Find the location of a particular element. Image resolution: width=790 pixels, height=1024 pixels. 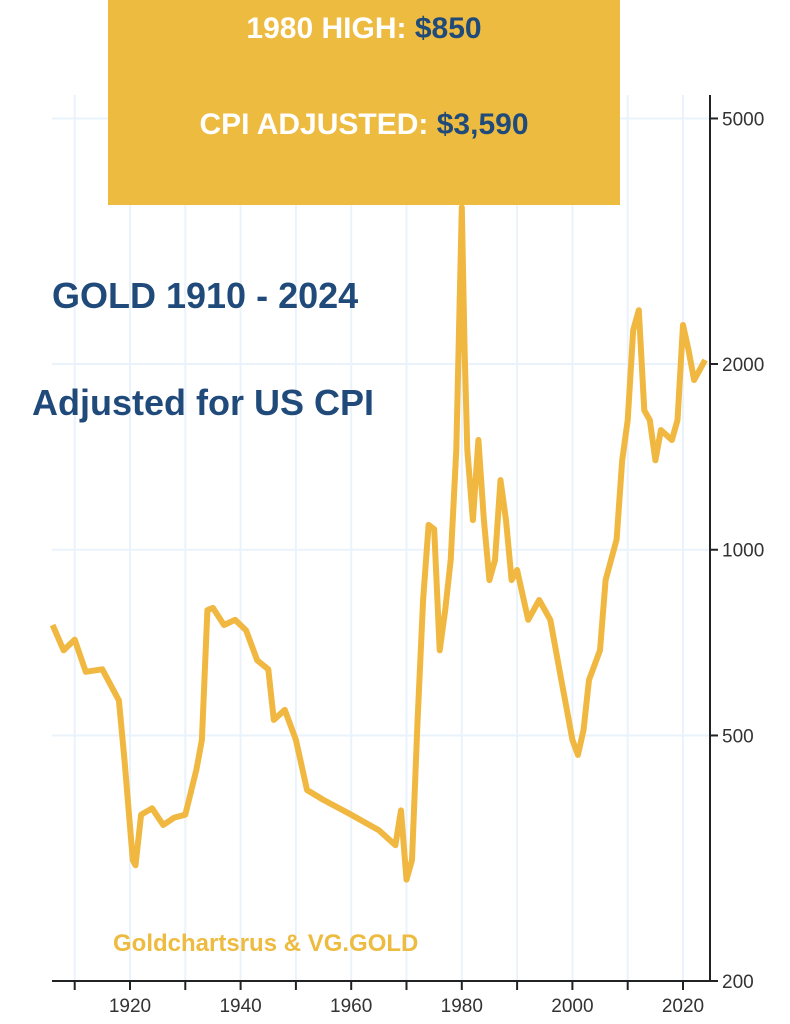

y-tick-label: 5000 is located at coordinates (743, 119).